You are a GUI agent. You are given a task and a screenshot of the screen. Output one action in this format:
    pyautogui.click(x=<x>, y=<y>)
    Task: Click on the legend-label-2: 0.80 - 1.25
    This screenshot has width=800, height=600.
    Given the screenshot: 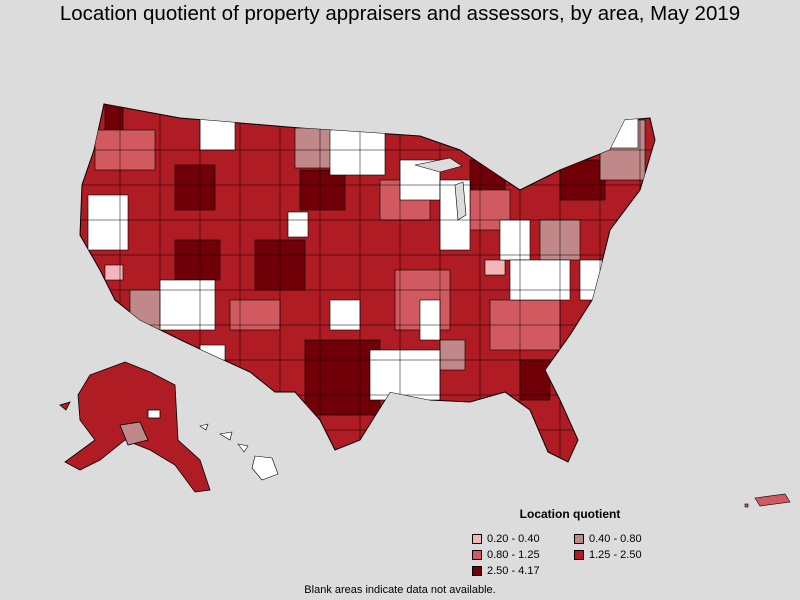 What is the action you would take?
    pyautogui.click(x=513, y=554)
    